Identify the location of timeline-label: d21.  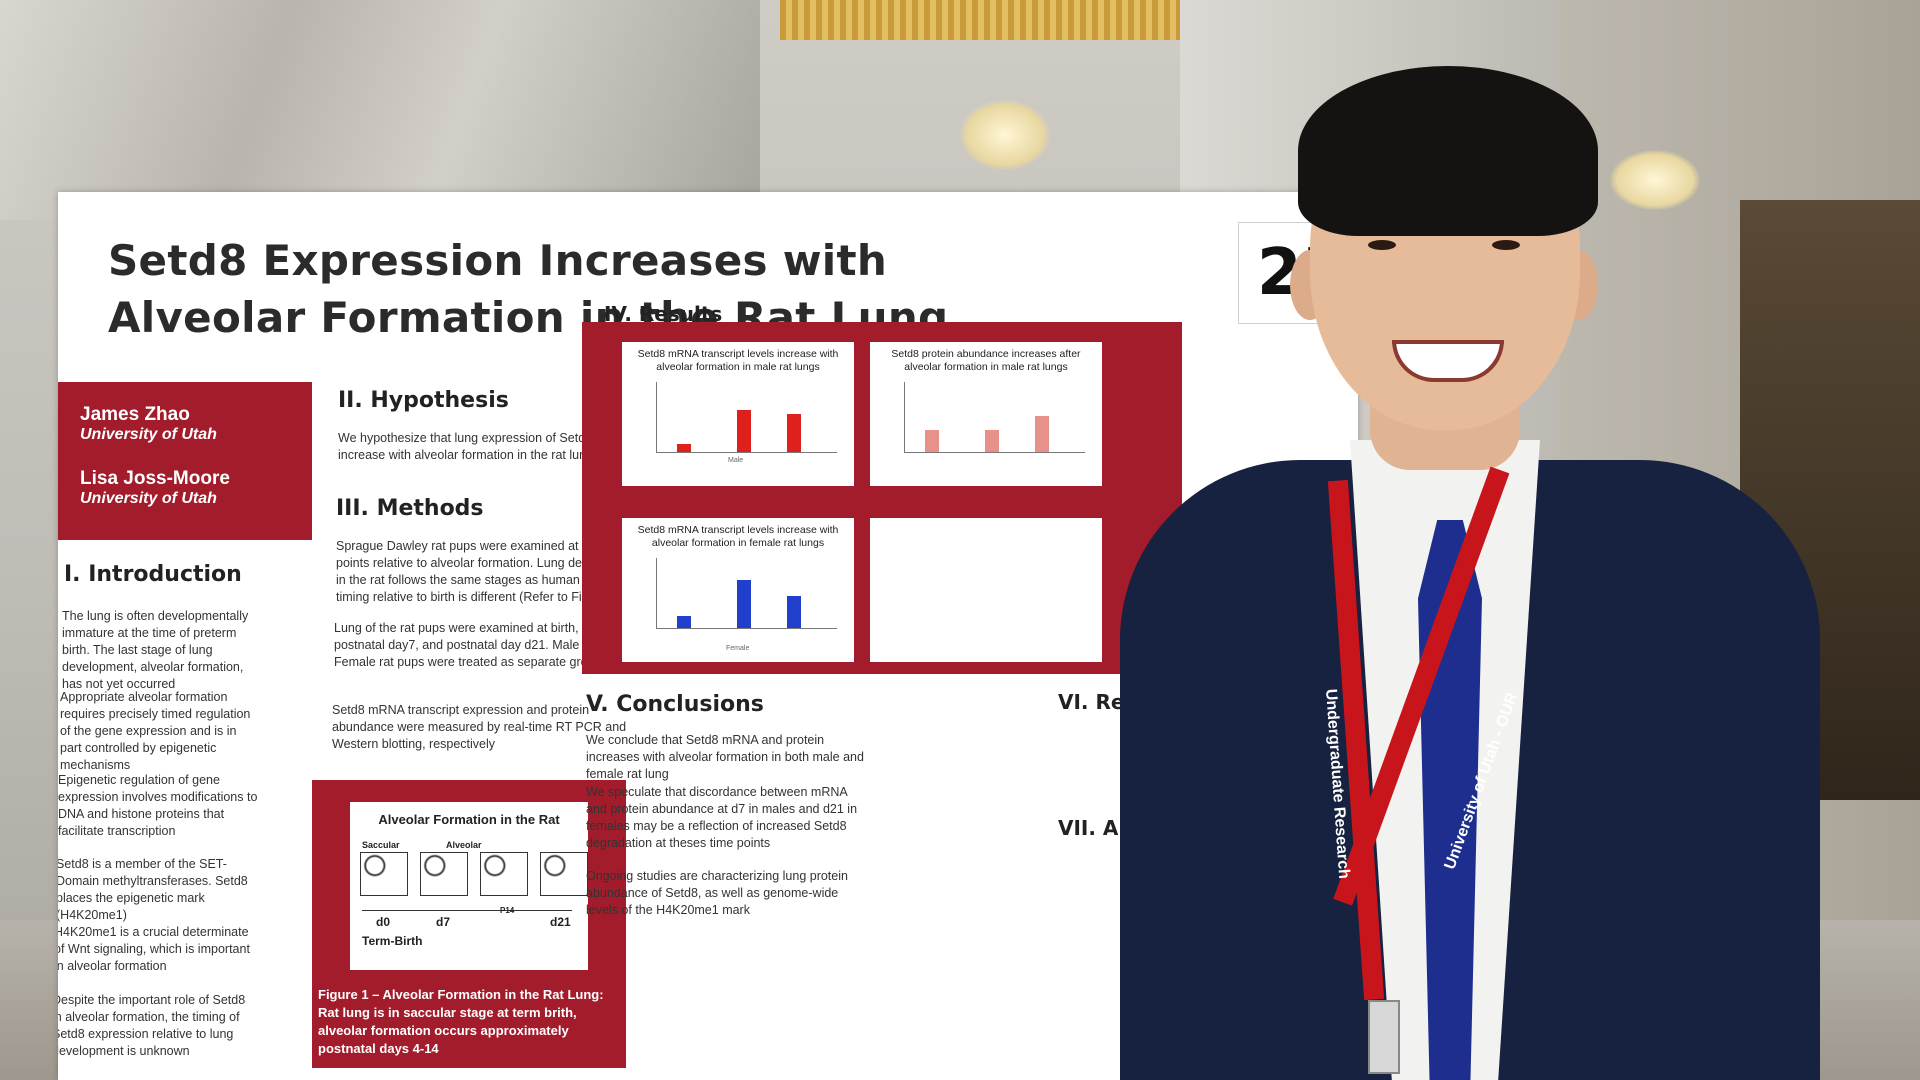
(560, 922).